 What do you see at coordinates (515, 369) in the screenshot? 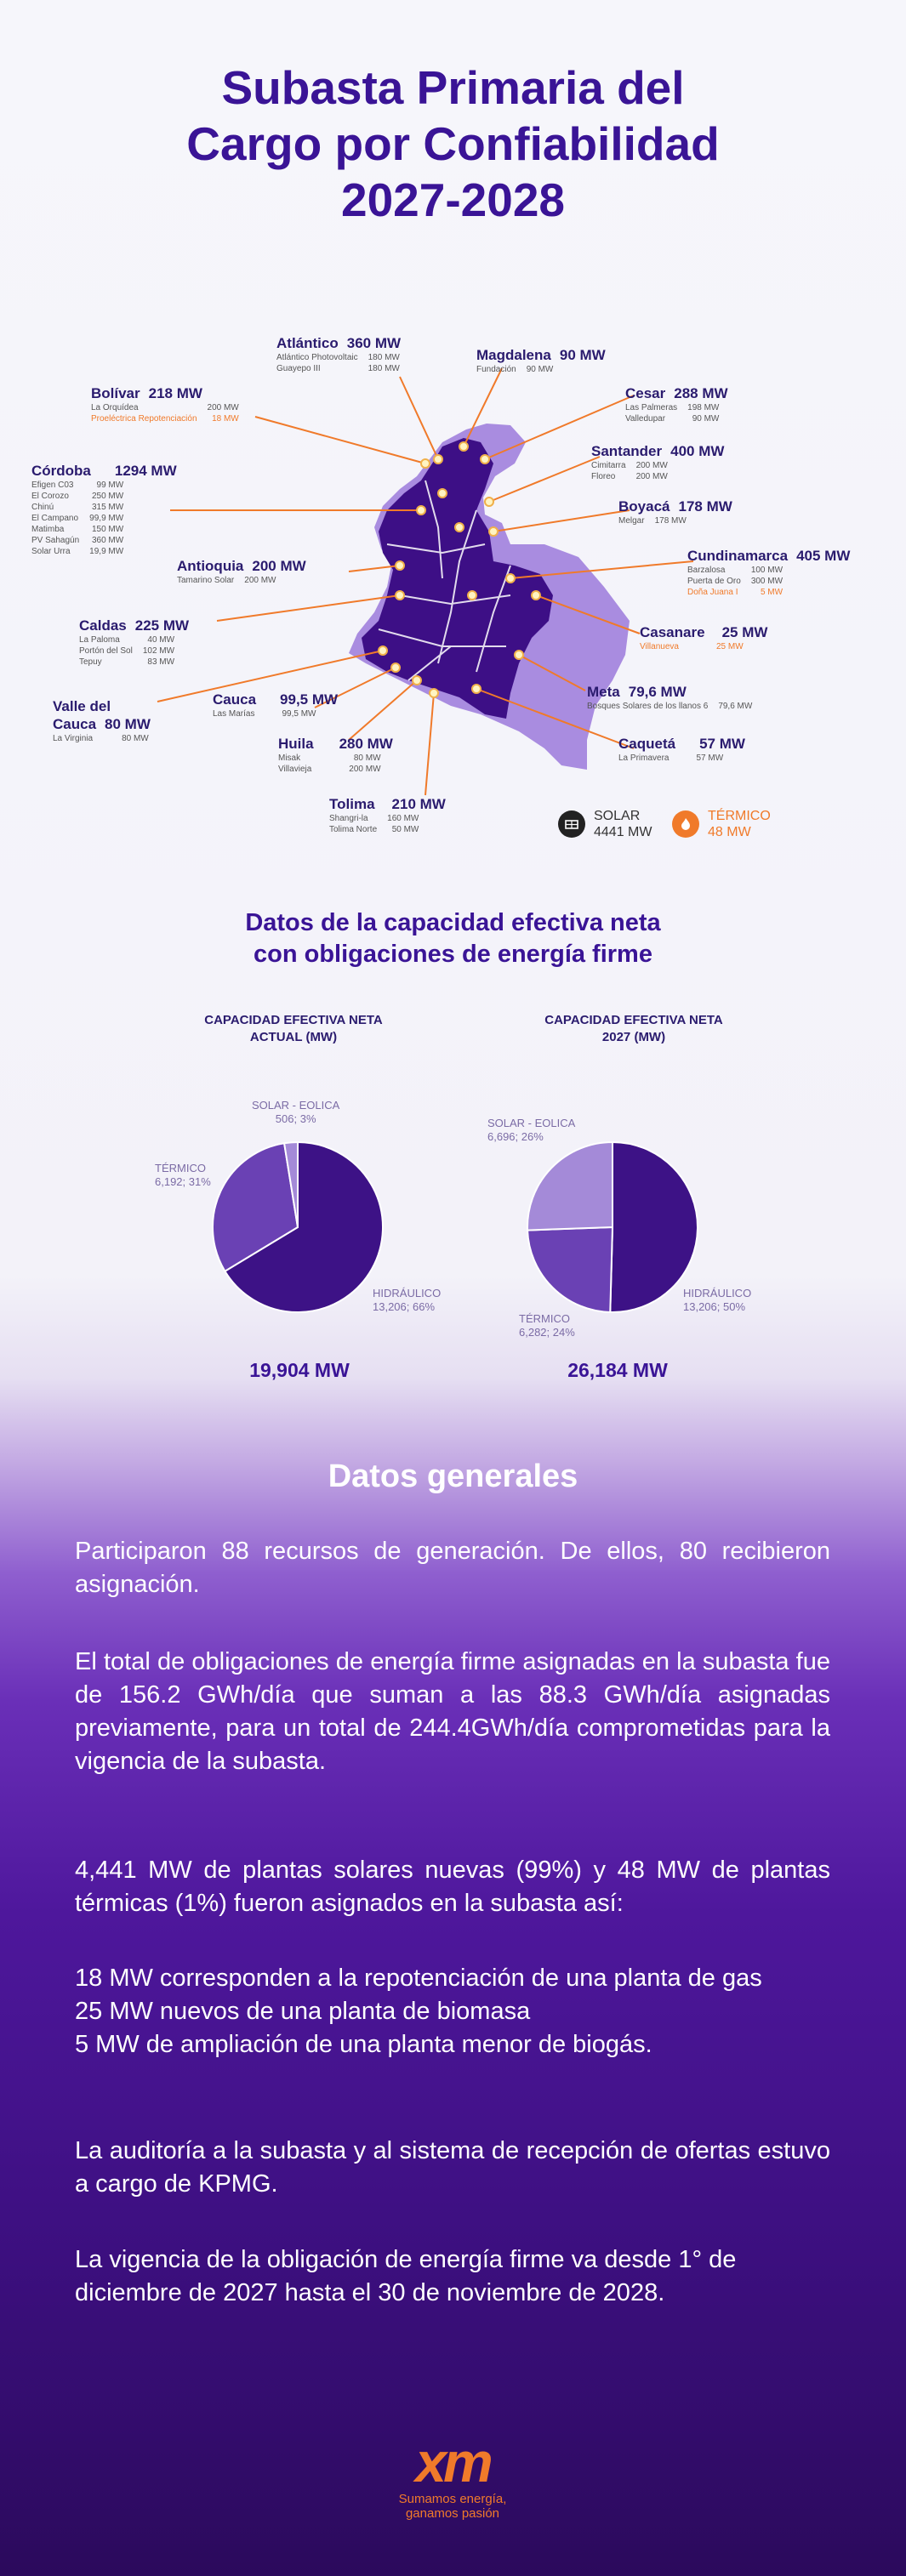
I see `plant-list: Fundación 90 MW` at bounding box center [515, 369].